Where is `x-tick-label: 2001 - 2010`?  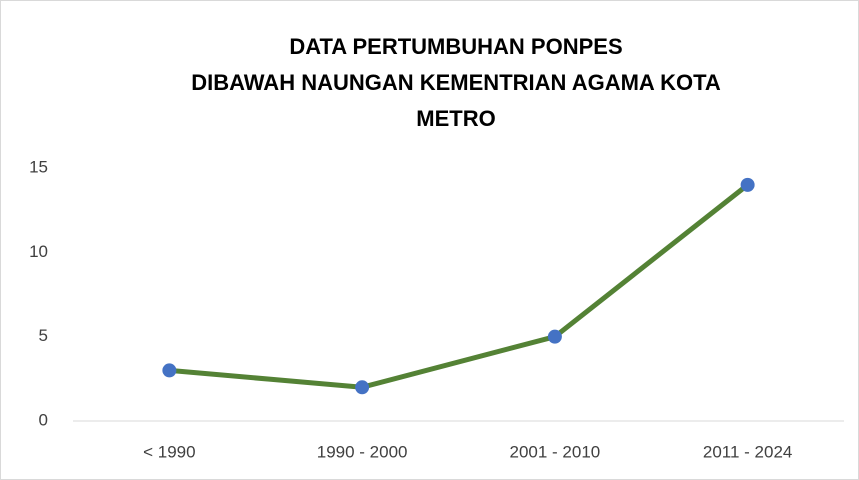 x-tick-label: 2001 - 2010 is located at coordinates (555, 451).